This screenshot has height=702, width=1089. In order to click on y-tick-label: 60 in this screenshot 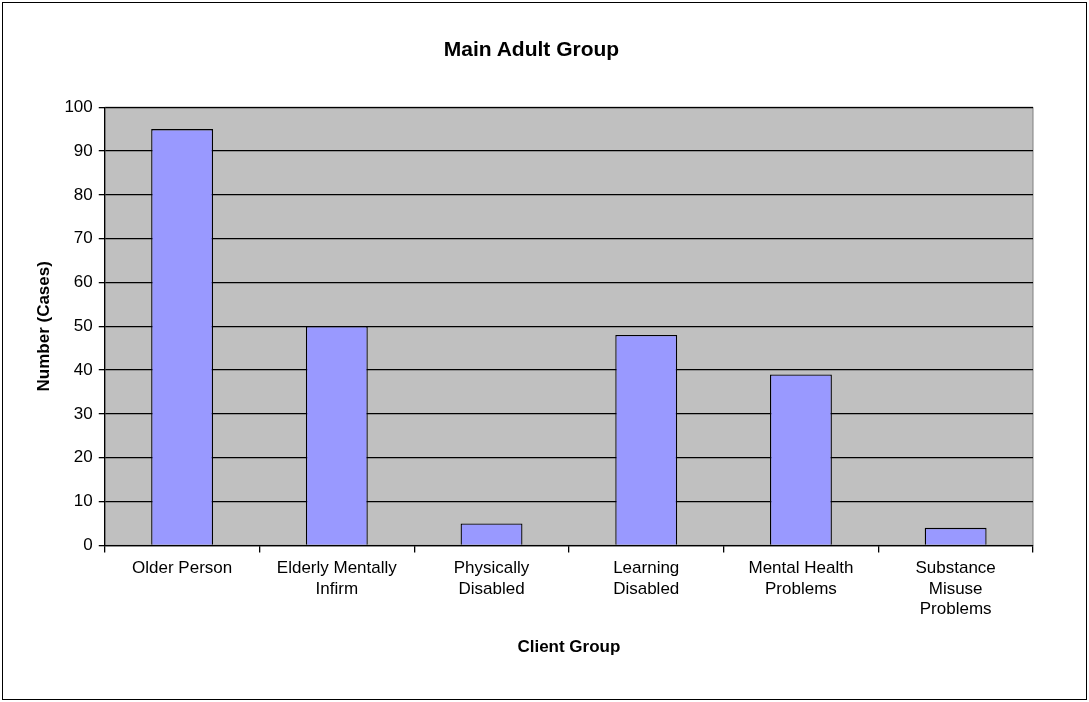, I will do `click(83, 282)`.